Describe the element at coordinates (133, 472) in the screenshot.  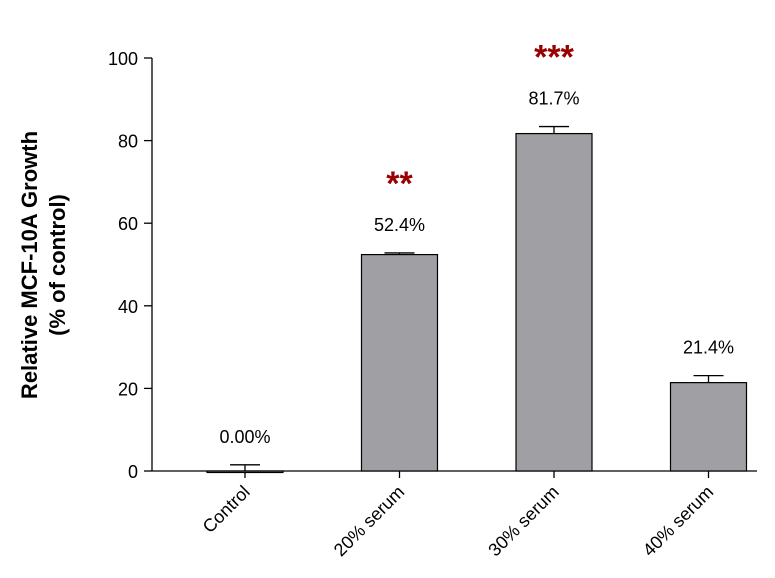
I see `y-tick-label: 0` at that location.